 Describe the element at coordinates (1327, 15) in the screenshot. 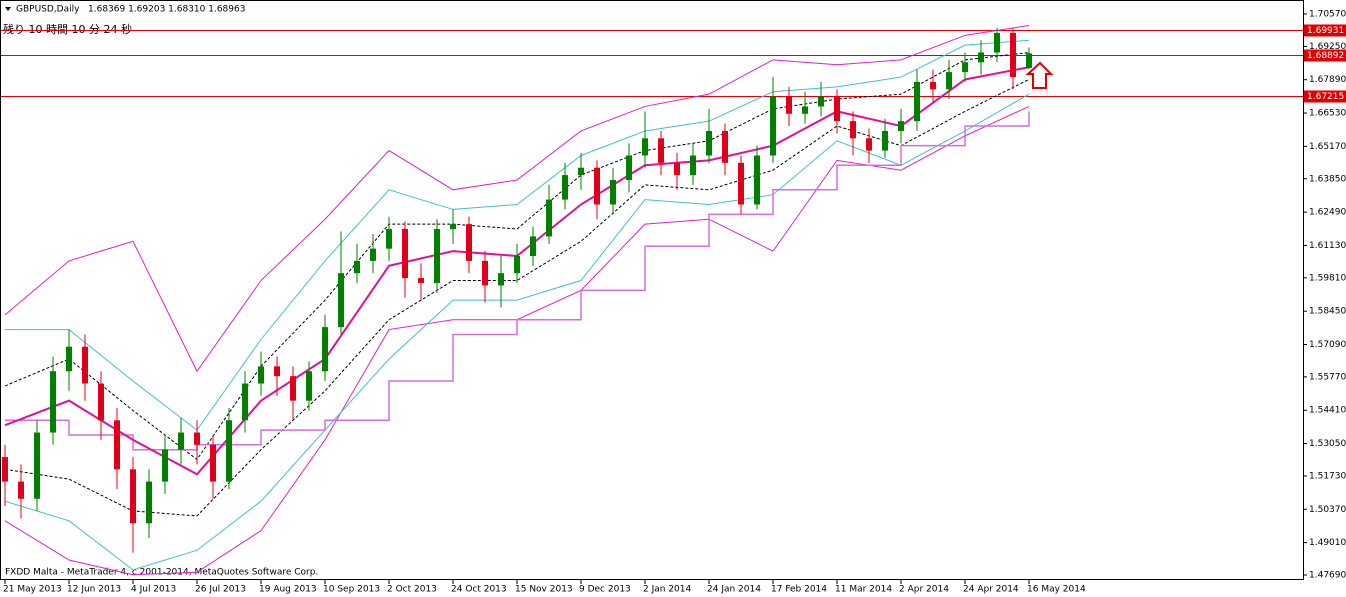

I see `y-tick-label: 1.70570` at that location.